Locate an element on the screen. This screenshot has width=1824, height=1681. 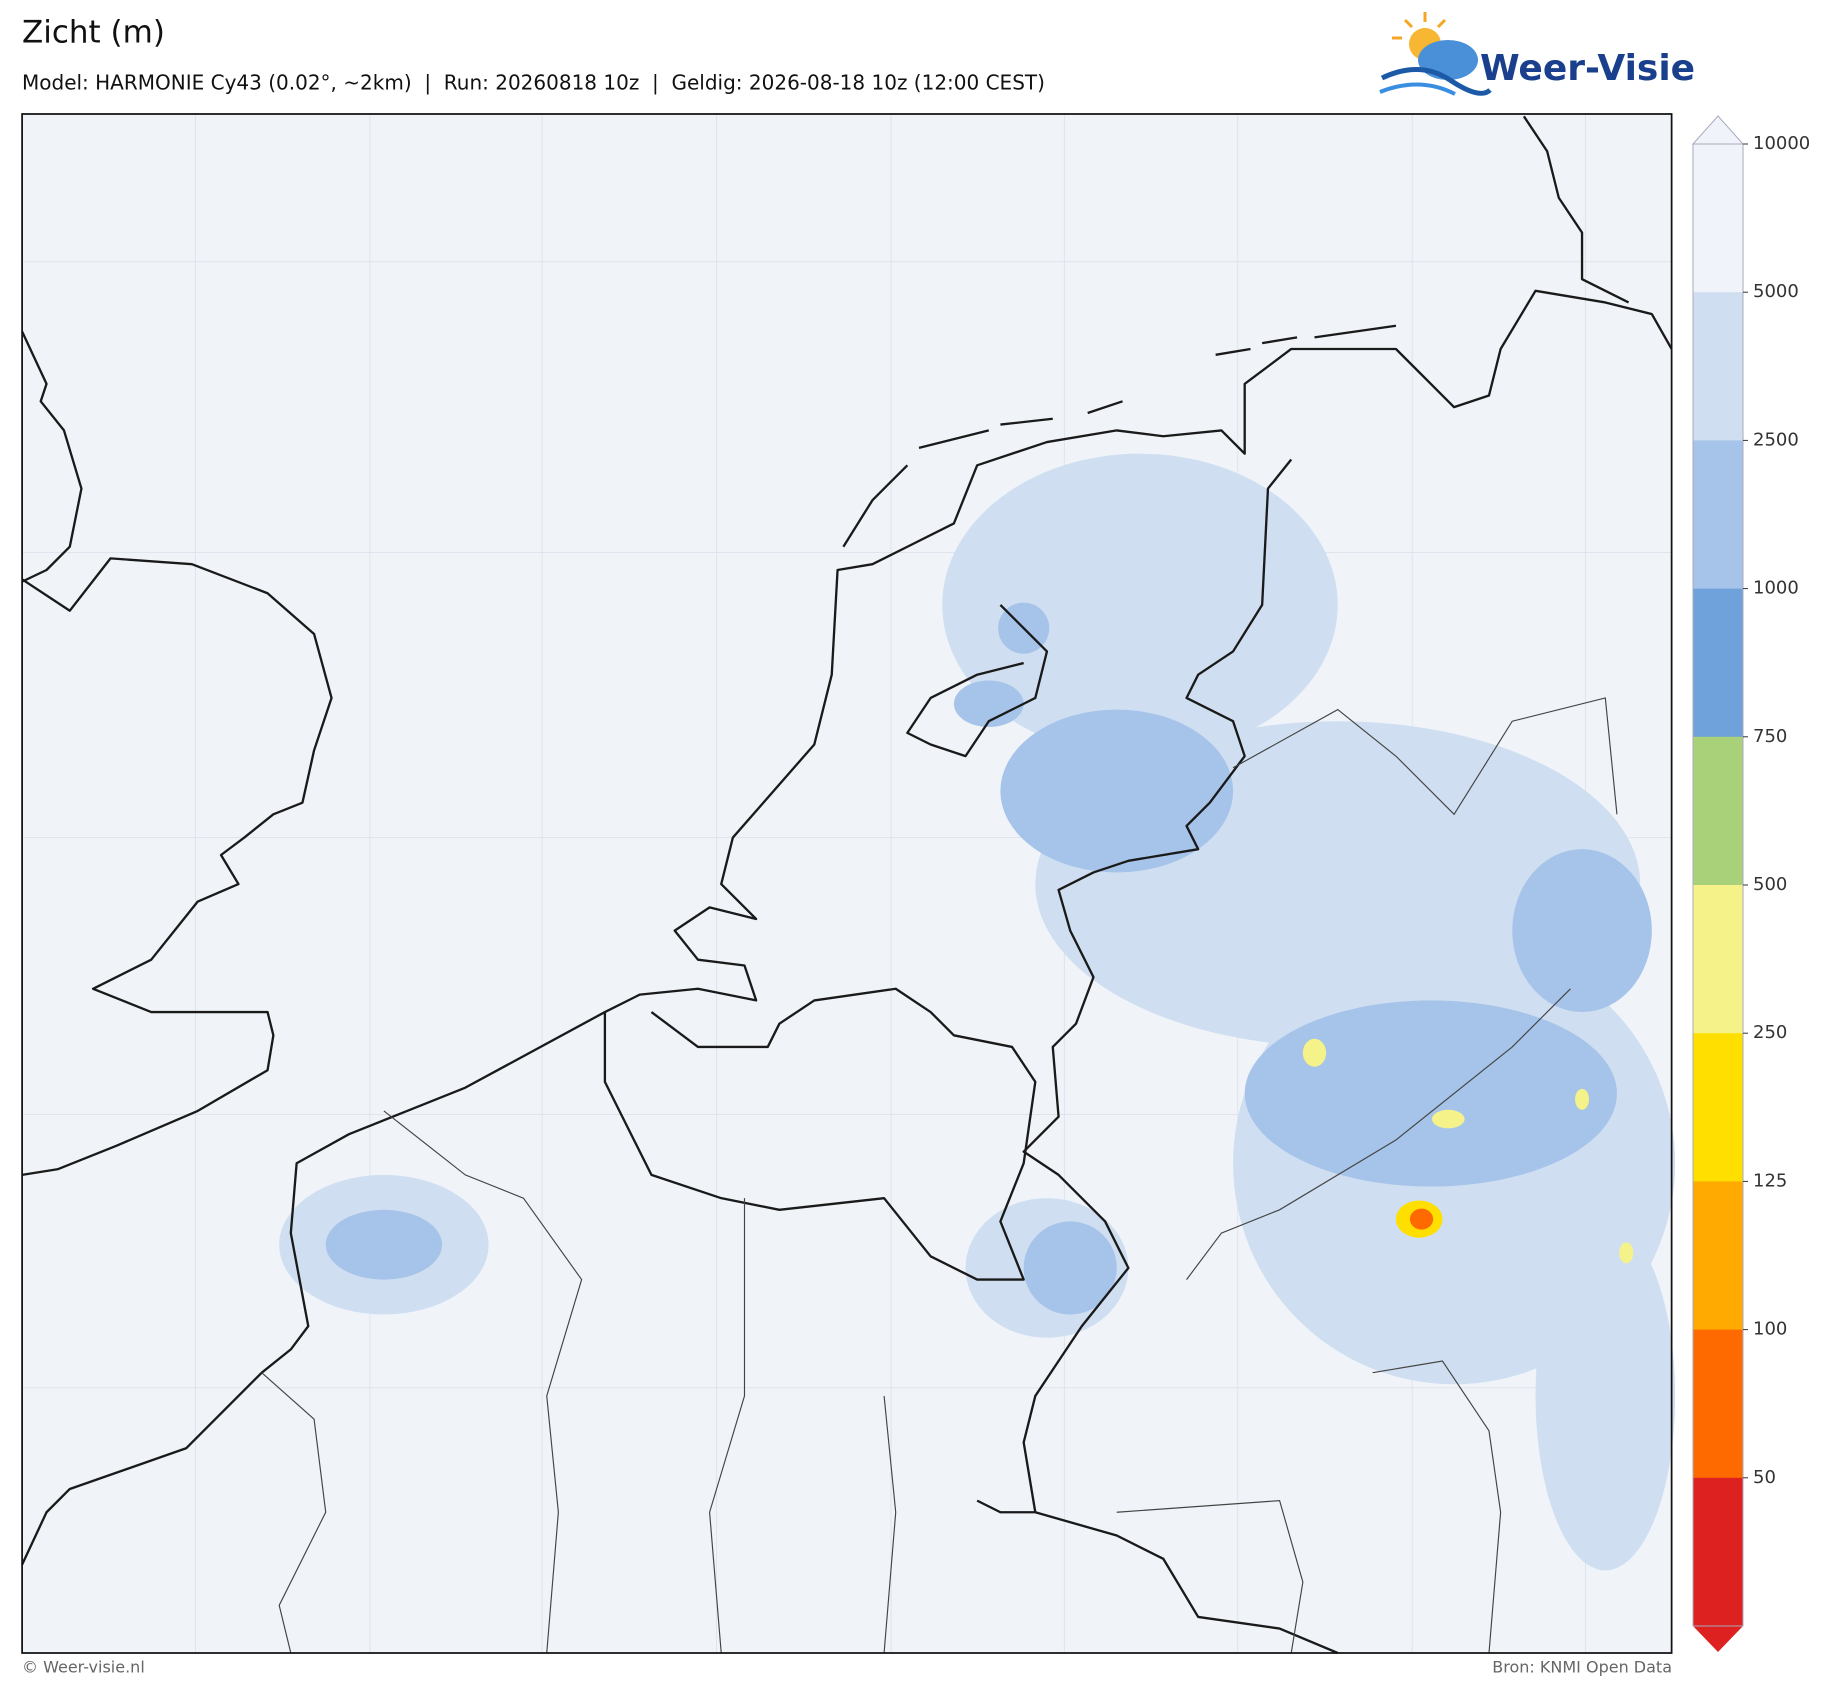
title: Zicht (m) is located at coordinates (93, 33).